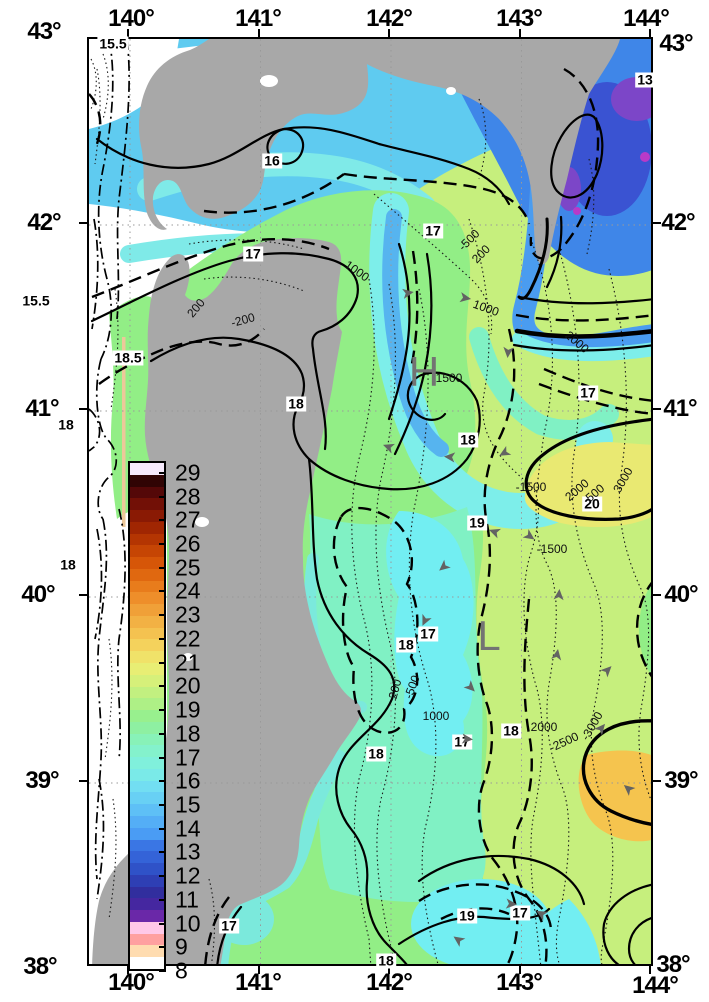 The width and height of the screenshot is (709, 1002). I want to click on nodata-contours-dashdot, so click(109, 469).